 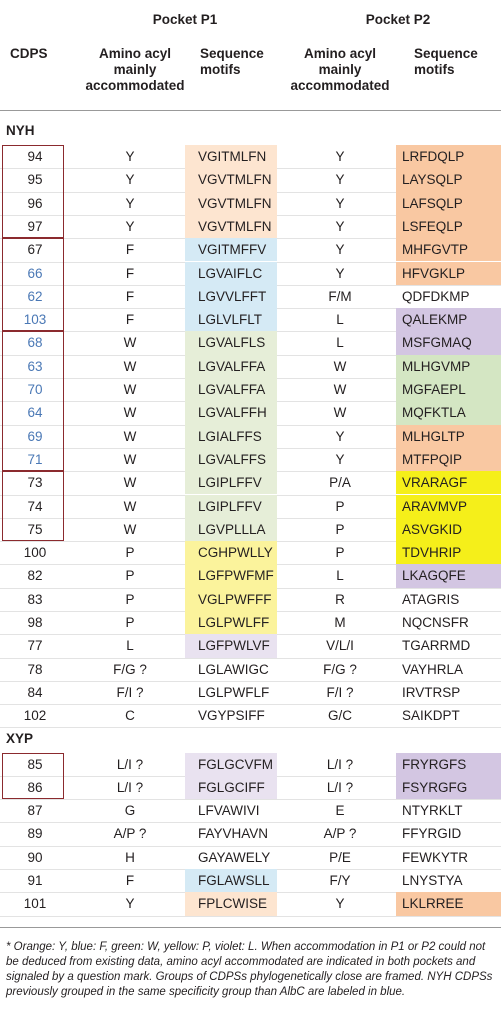 What do you see at coordinates (233, 669) in the screenshot?
I see `p1-motif: LGLAWIGC` at bounding box center [233, 669].